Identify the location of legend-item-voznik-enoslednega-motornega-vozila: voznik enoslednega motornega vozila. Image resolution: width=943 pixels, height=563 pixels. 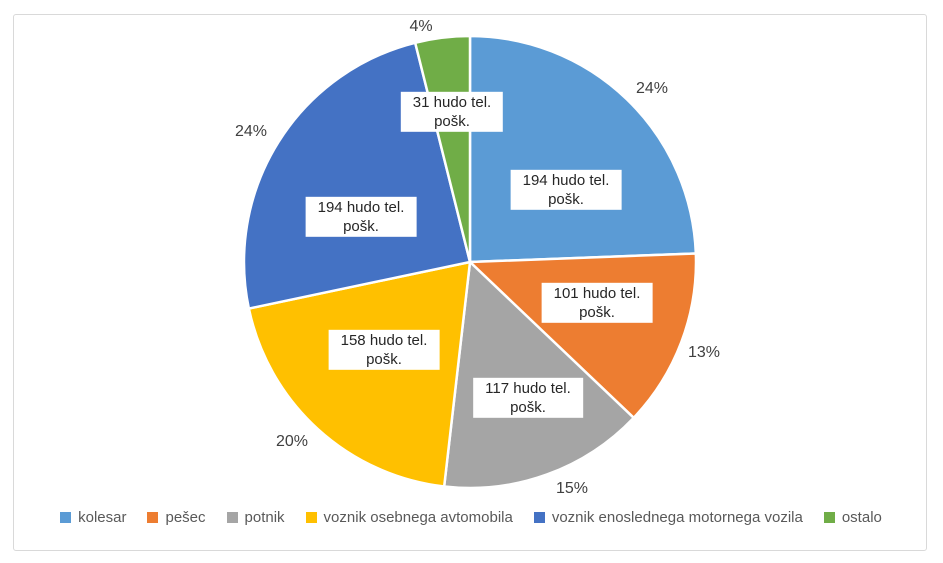
(668, 517).